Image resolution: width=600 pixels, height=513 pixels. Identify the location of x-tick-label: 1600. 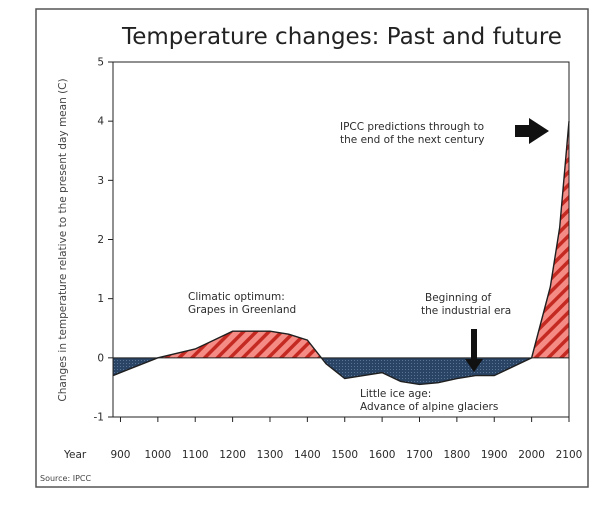
(382, 455).